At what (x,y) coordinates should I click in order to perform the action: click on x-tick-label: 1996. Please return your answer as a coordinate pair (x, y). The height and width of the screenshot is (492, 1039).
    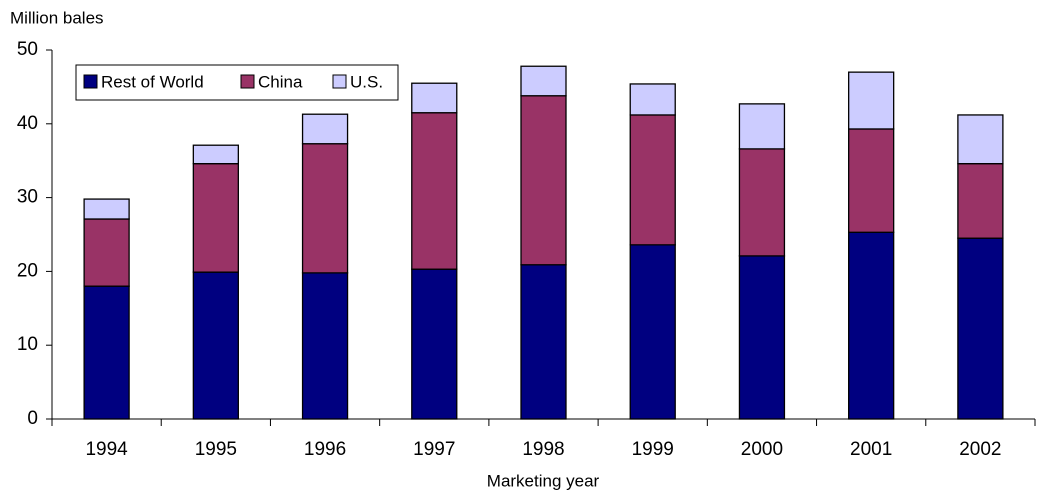
    Looking at the image, I should click on (325, 449).